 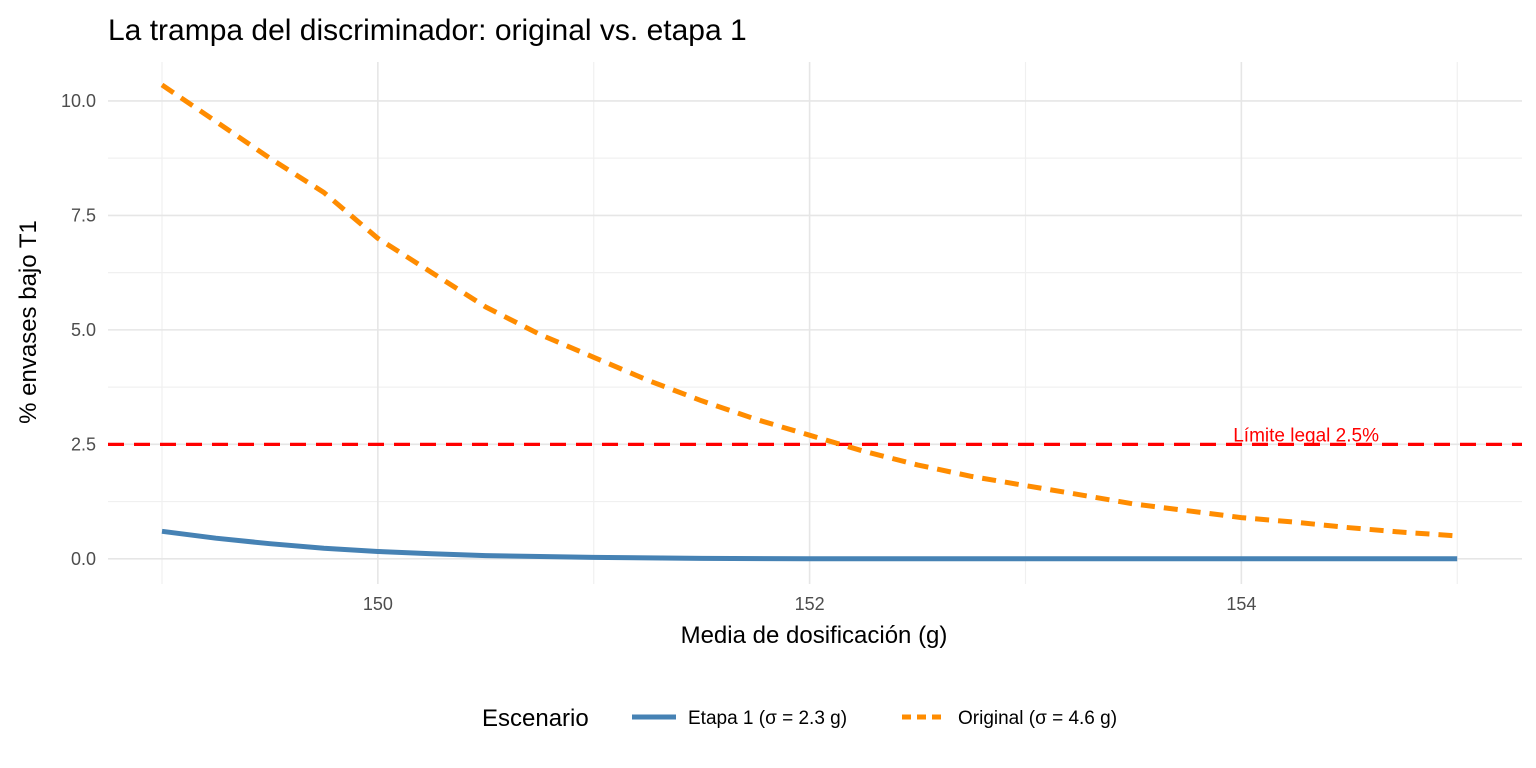 What do you see at coordinates (1241, 604) in the screenshot?
I see `x-tick-label: 154` at bounding box center [1241, 604].